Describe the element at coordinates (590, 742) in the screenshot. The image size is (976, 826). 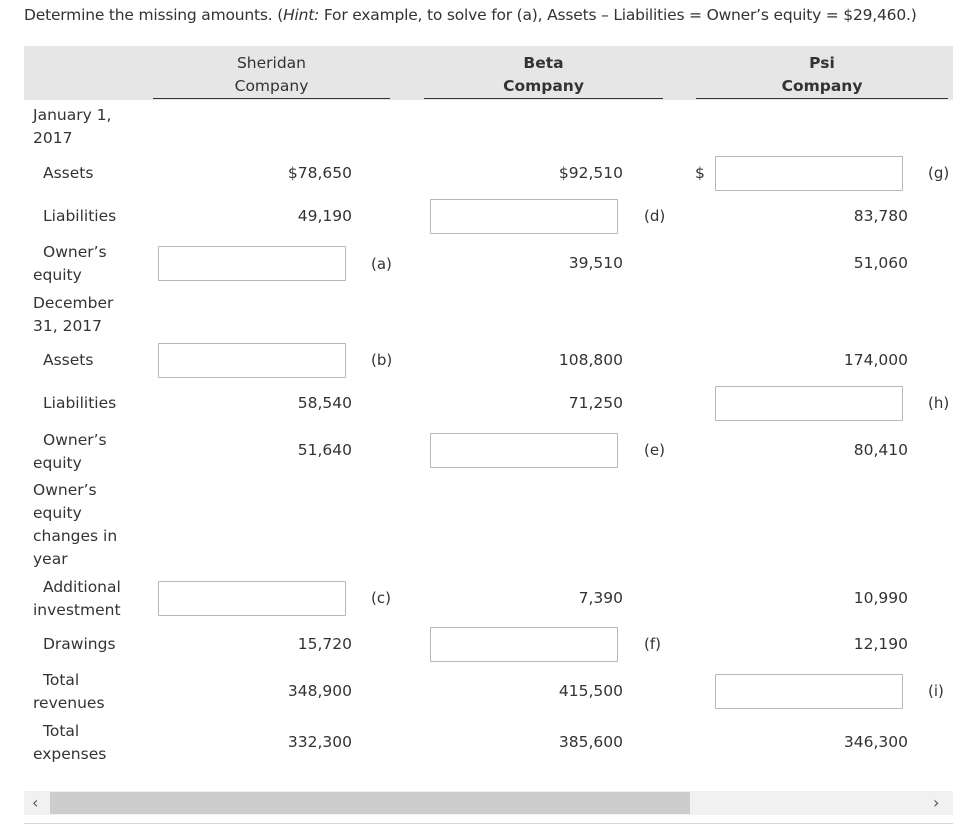
I see `beta-total-expenses: 385,600` at that location.